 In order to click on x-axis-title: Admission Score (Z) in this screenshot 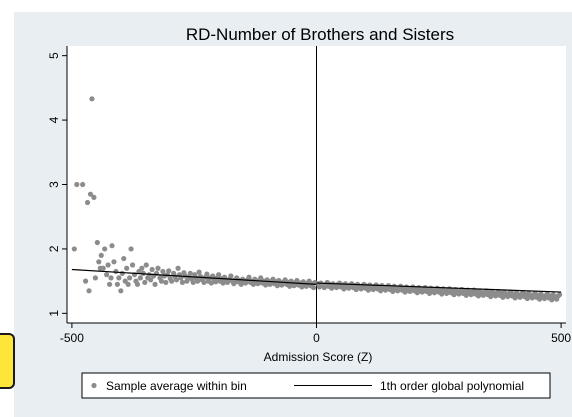, I will do `click(318, 357)`.